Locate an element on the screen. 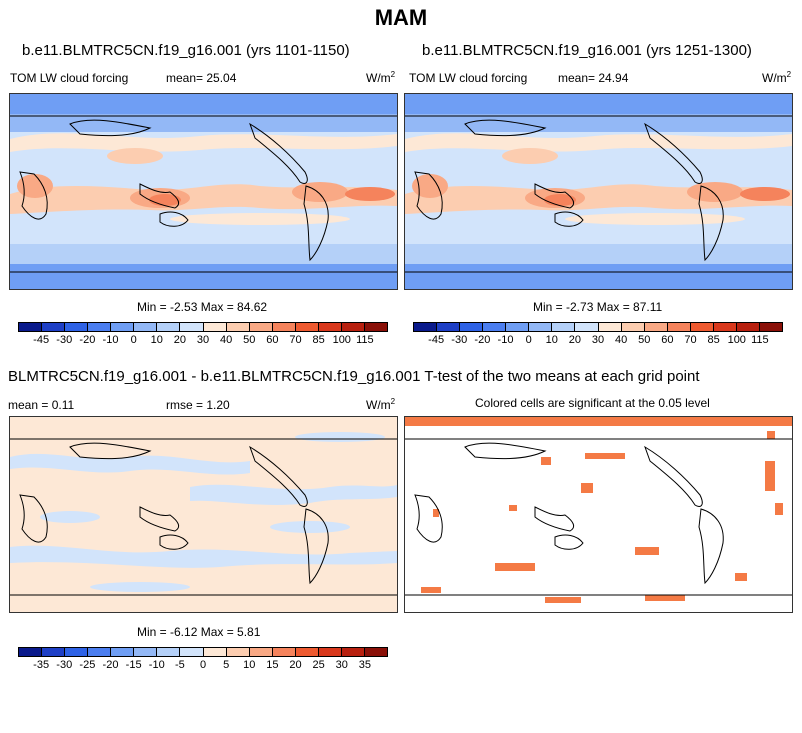 The height and width of the screenshot is (733, 802). panel2-units: W/m2 is located at coordinates (777, 77).